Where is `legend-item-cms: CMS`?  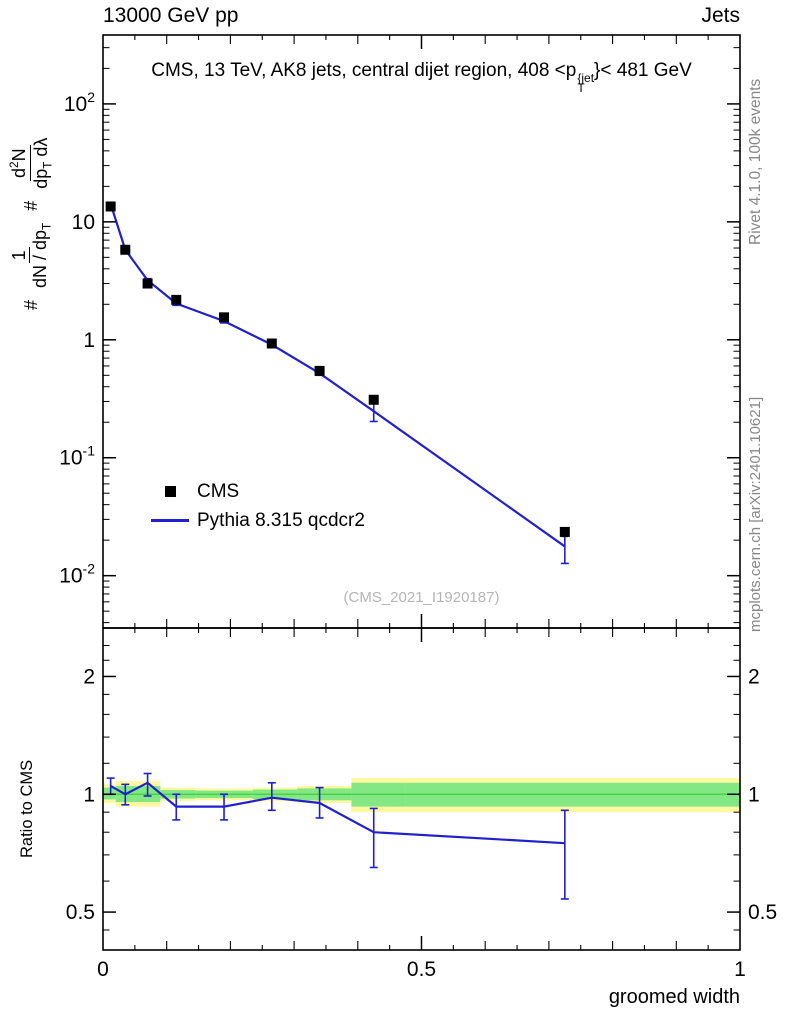
legend-item-cms: CMS is located at coordinates (256, 491).